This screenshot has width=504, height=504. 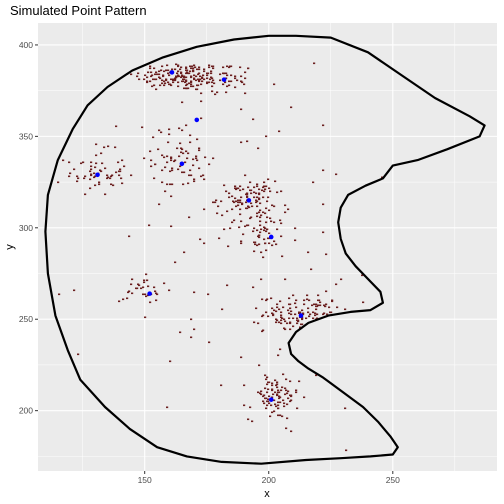 I want to click on cluster-center-point, so click(x=271, y=399).